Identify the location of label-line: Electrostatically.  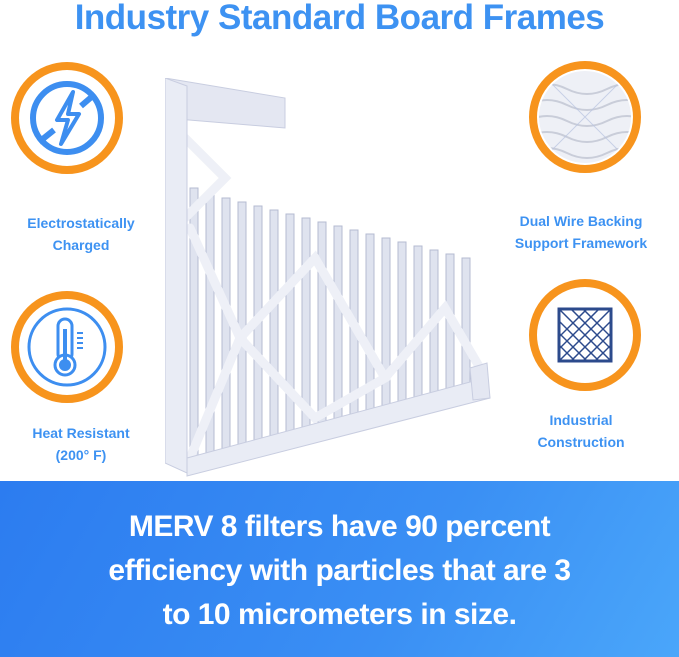
(81, 223).